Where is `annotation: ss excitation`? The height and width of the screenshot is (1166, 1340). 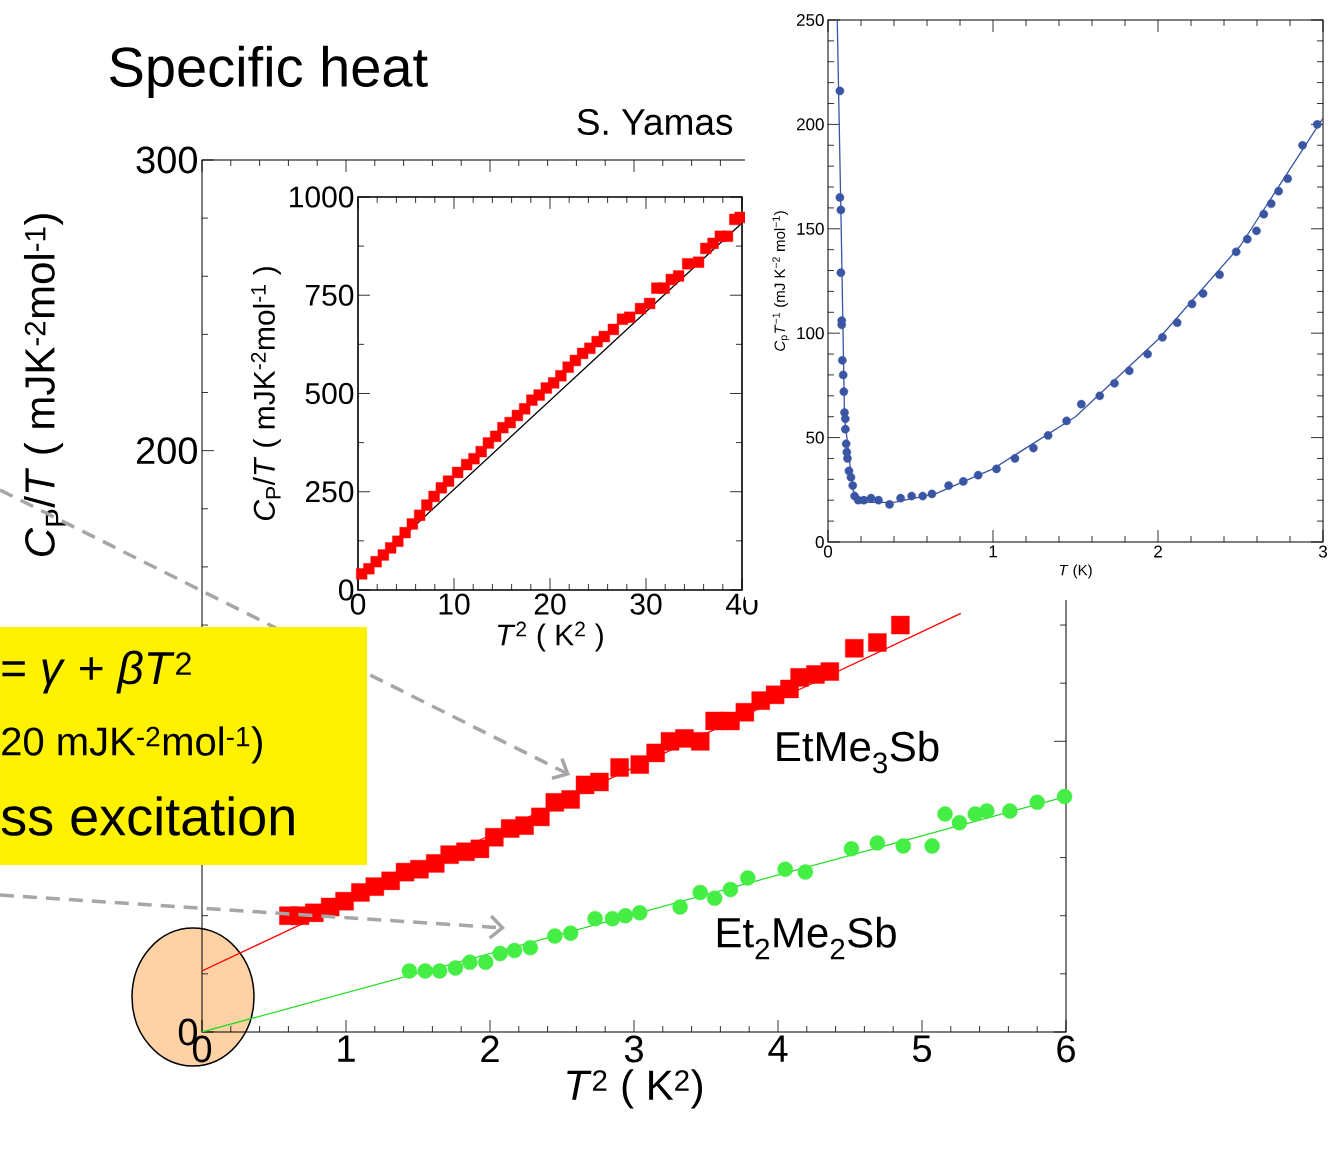
annotation: ss excitation is located at coordinates (147, 816).